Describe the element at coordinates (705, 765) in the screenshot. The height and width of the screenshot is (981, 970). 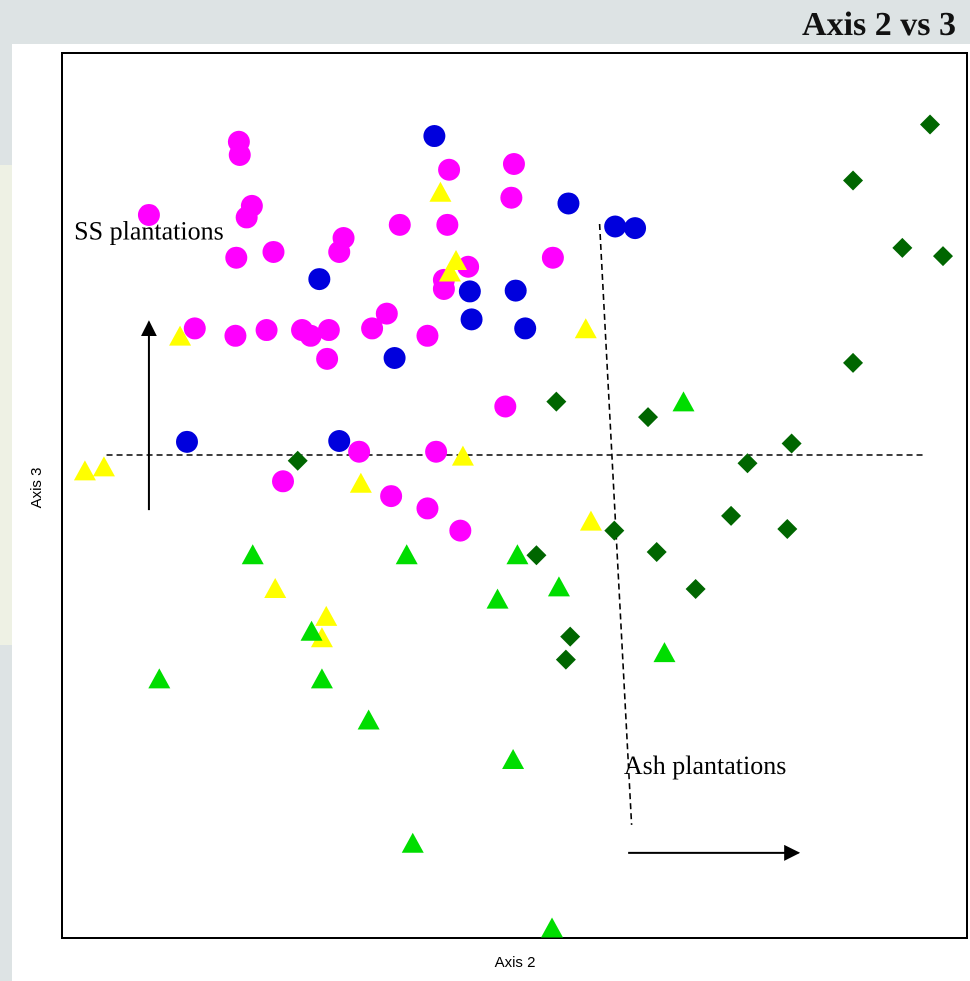
I see `annotation-ash-plantations: Ash plantations` at that location.